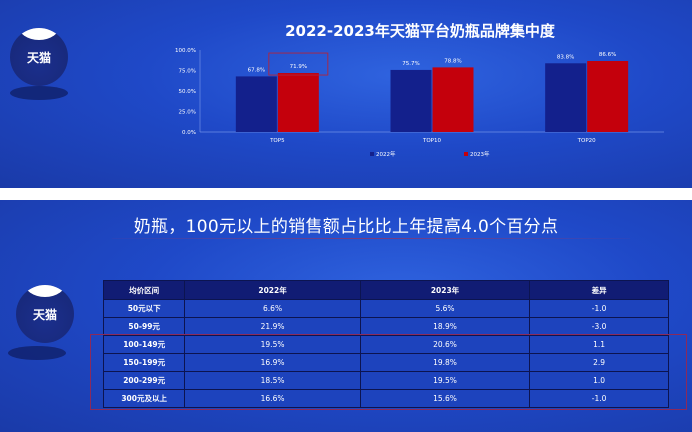  What do you see at coordinates (298, 67) in the screenshot?
I see `data-label: 71.9%` at bounding box center [298, 67].